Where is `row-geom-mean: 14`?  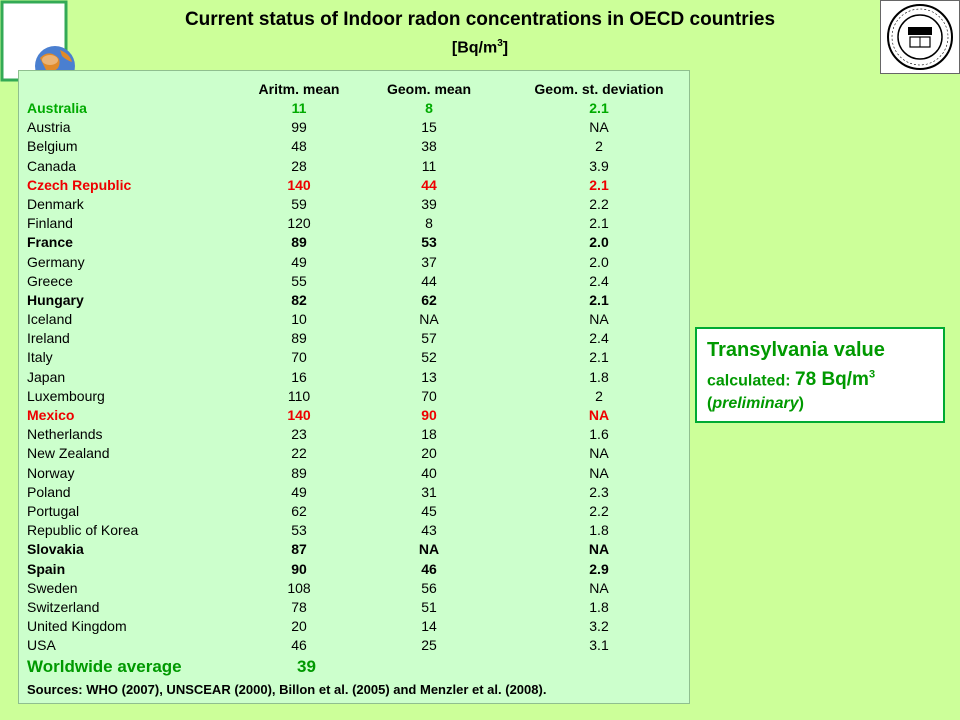
row-geom-mean: 14 is located at coordinates (429, 626).